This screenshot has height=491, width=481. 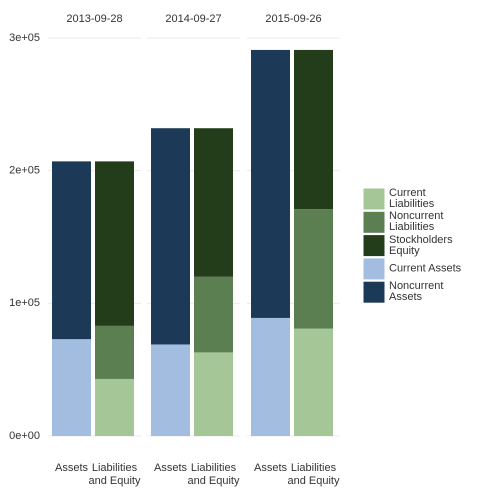 I want to click on legend-label: Noncurrent Assets, so click(x=416, y=292).